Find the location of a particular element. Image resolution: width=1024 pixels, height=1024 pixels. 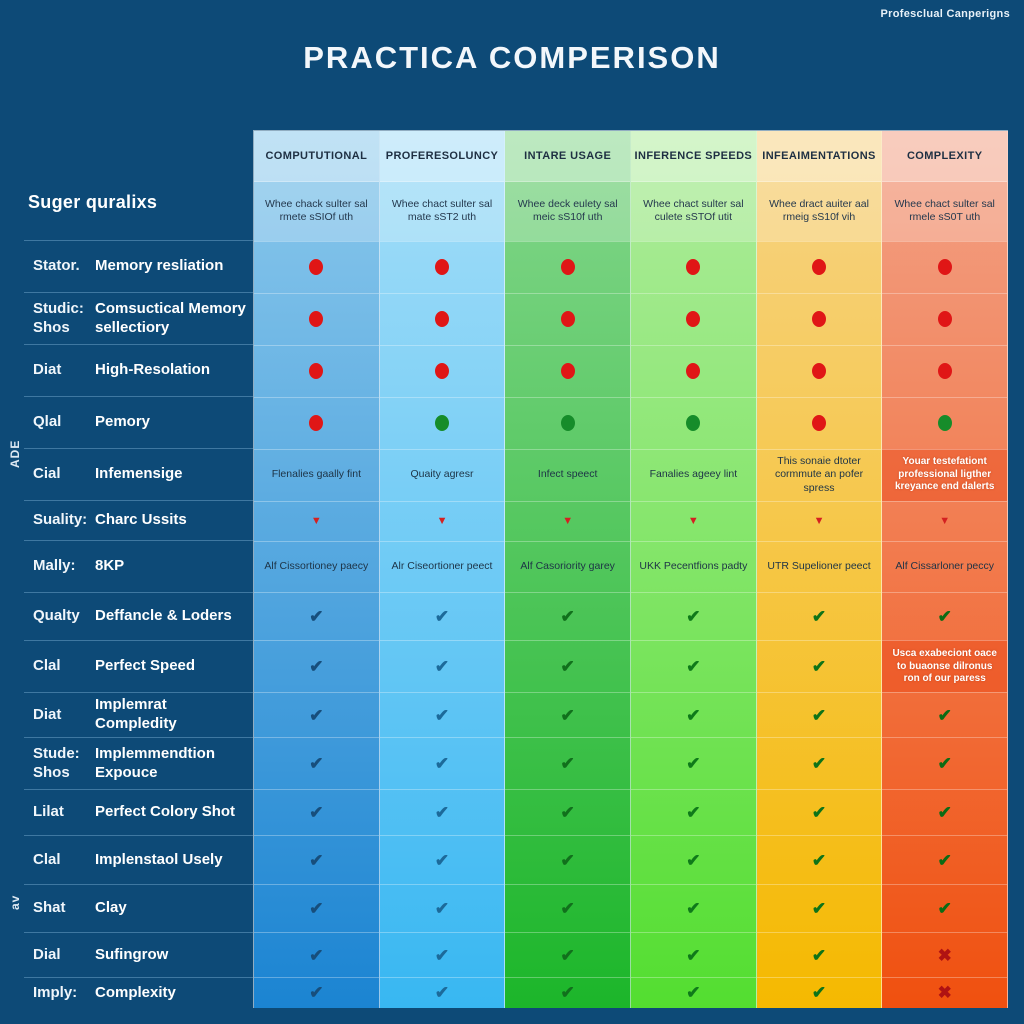

column-subtitle: Whee chack sulter sal rmete sSIOf uth is located at coordinates (316, 210).